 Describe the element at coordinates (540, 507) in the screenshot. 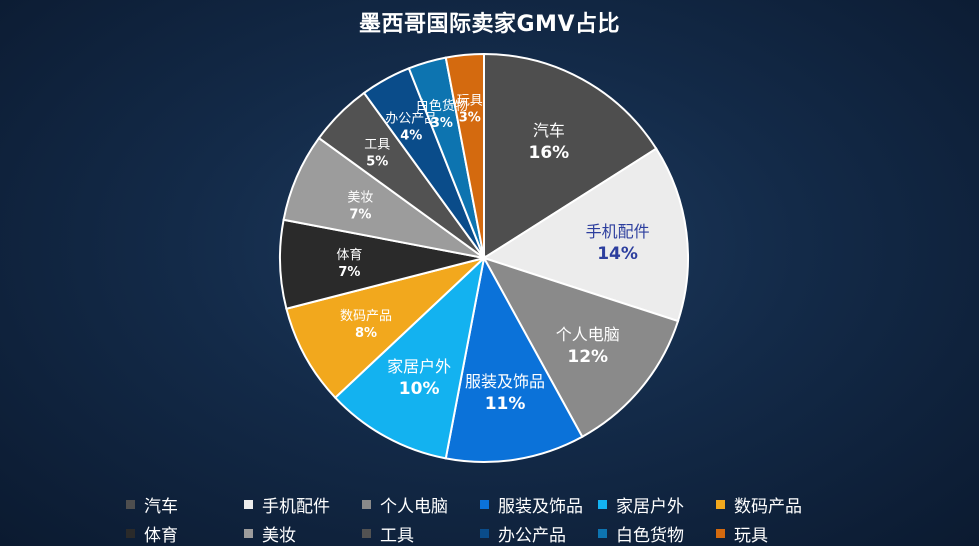

I see `legend-label: 服装及饰品` at that location.